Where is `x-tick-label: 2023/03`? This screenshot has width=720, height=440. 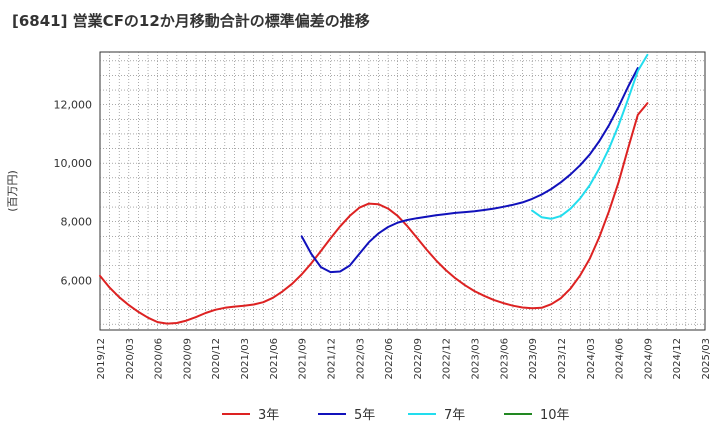 x-tick-label: 2023/03 is located at coordinates (476, 359).